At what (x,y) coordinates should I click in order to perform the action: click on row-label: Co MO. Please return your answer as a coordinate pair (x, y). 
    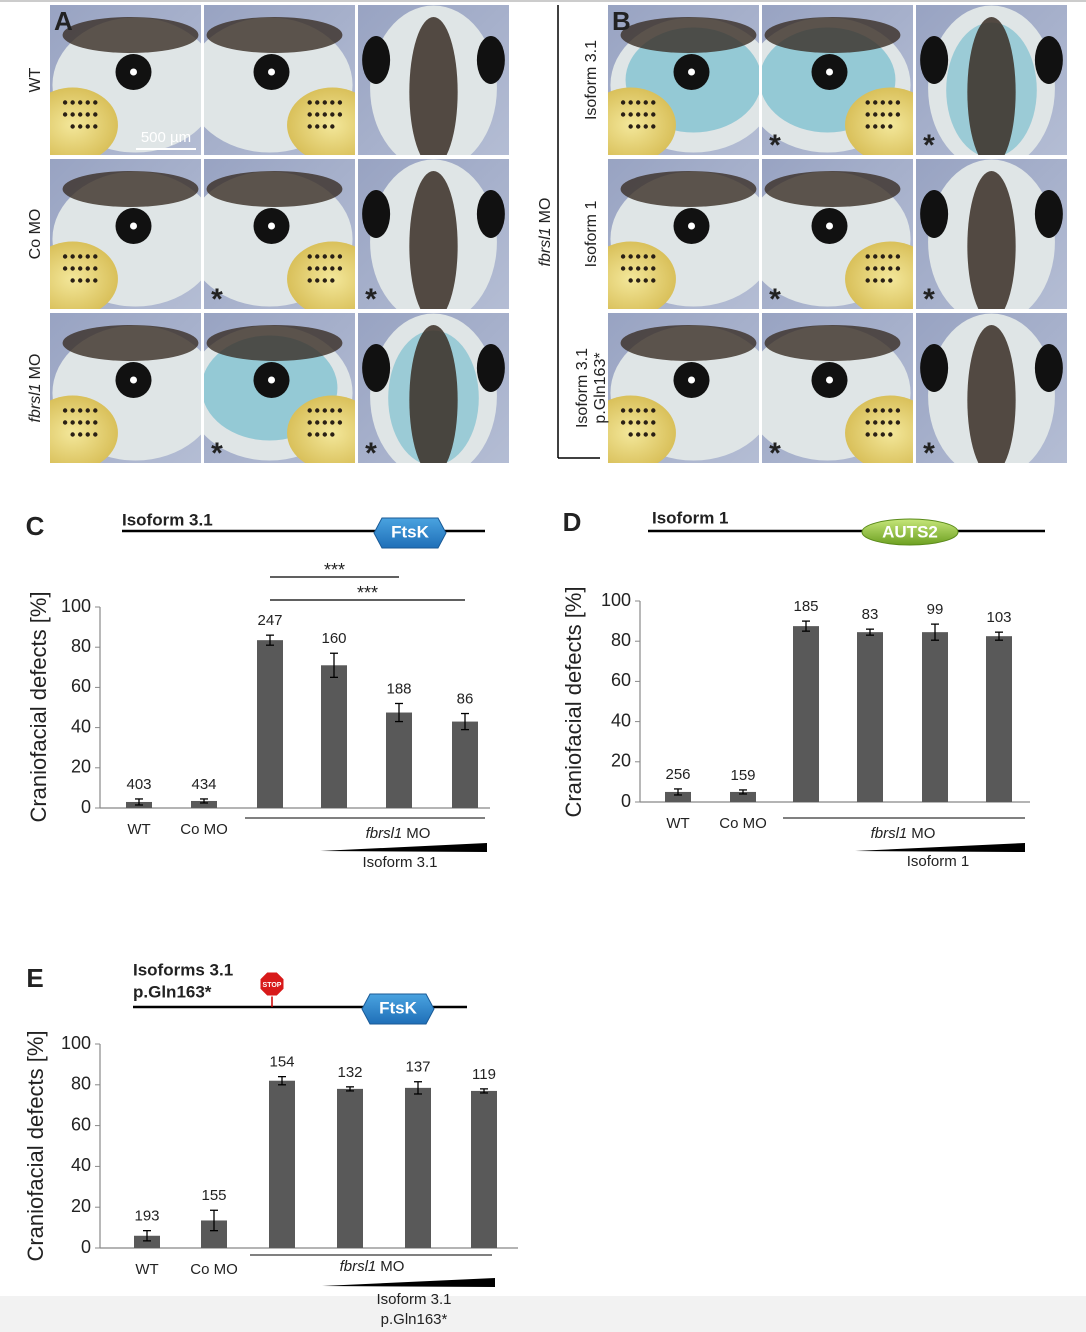
    Looking at the image, I should click on (35, 234).